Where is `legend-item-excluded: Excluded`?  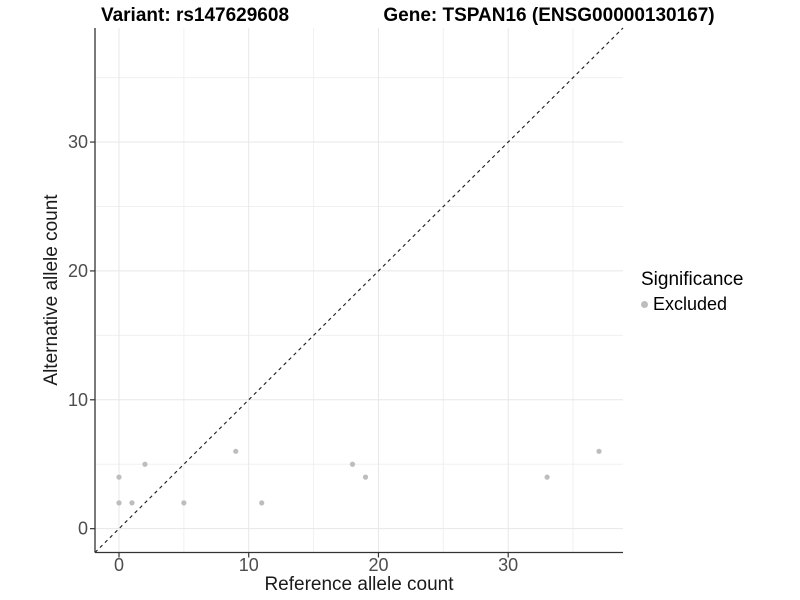
legend-item-excluded: Excluded is located at coordinates (692, 304).